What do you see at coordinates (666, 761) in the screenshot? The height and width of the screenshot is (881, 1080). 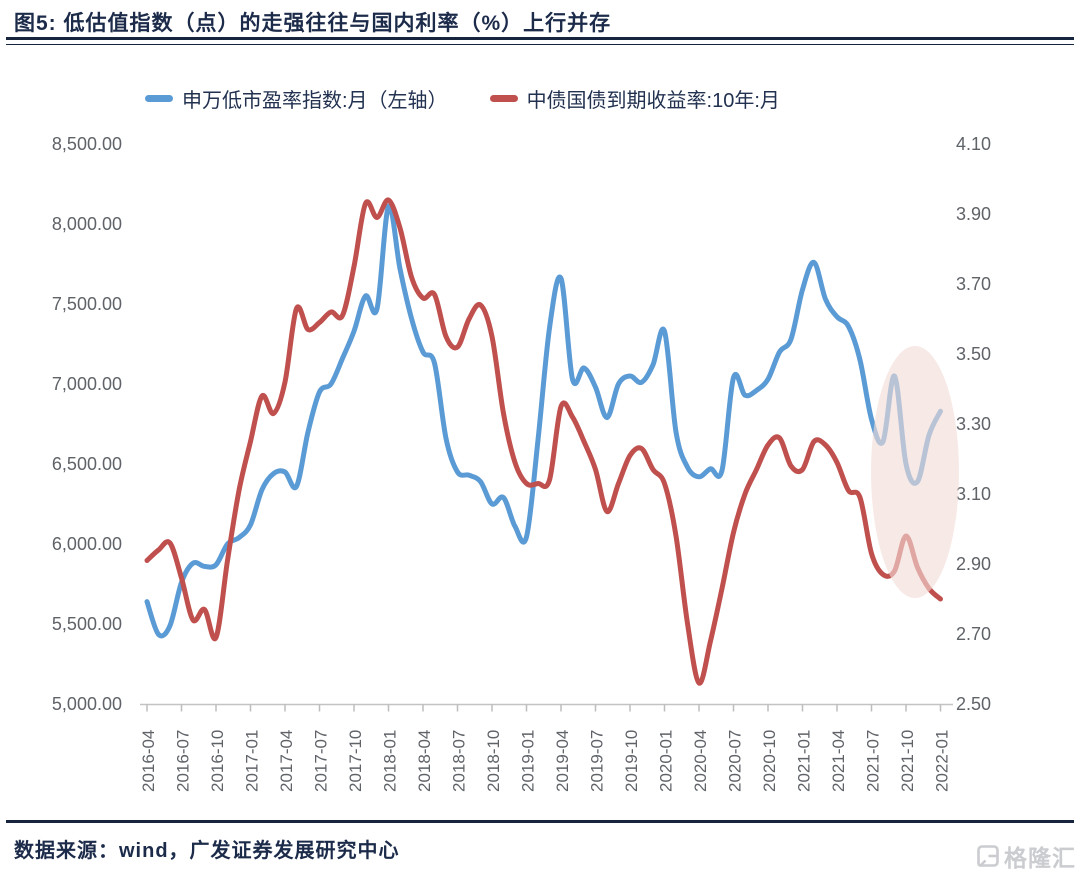 I see `x-axis-label: 2020-01` at bounding box center [666, 761].